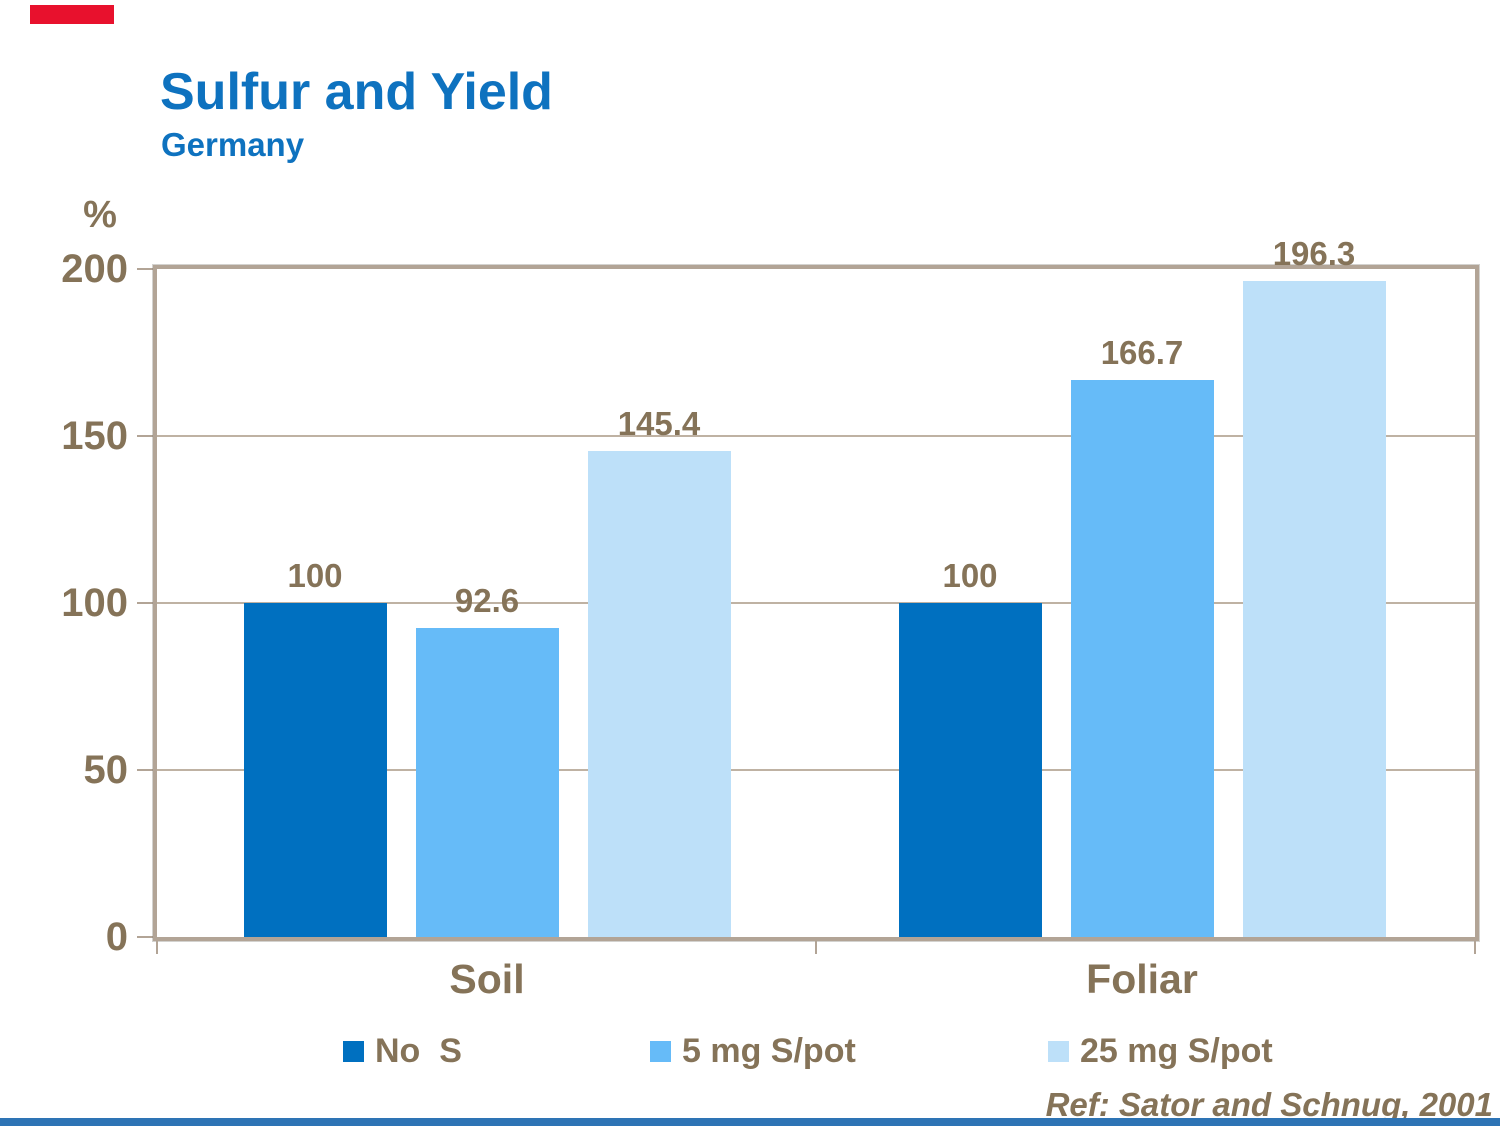 This screenshot has width=1500, height=1126. Describe the element at coordinates (659, 424) in the screenshot. I see `bar-value-label: 145.4` at that location.